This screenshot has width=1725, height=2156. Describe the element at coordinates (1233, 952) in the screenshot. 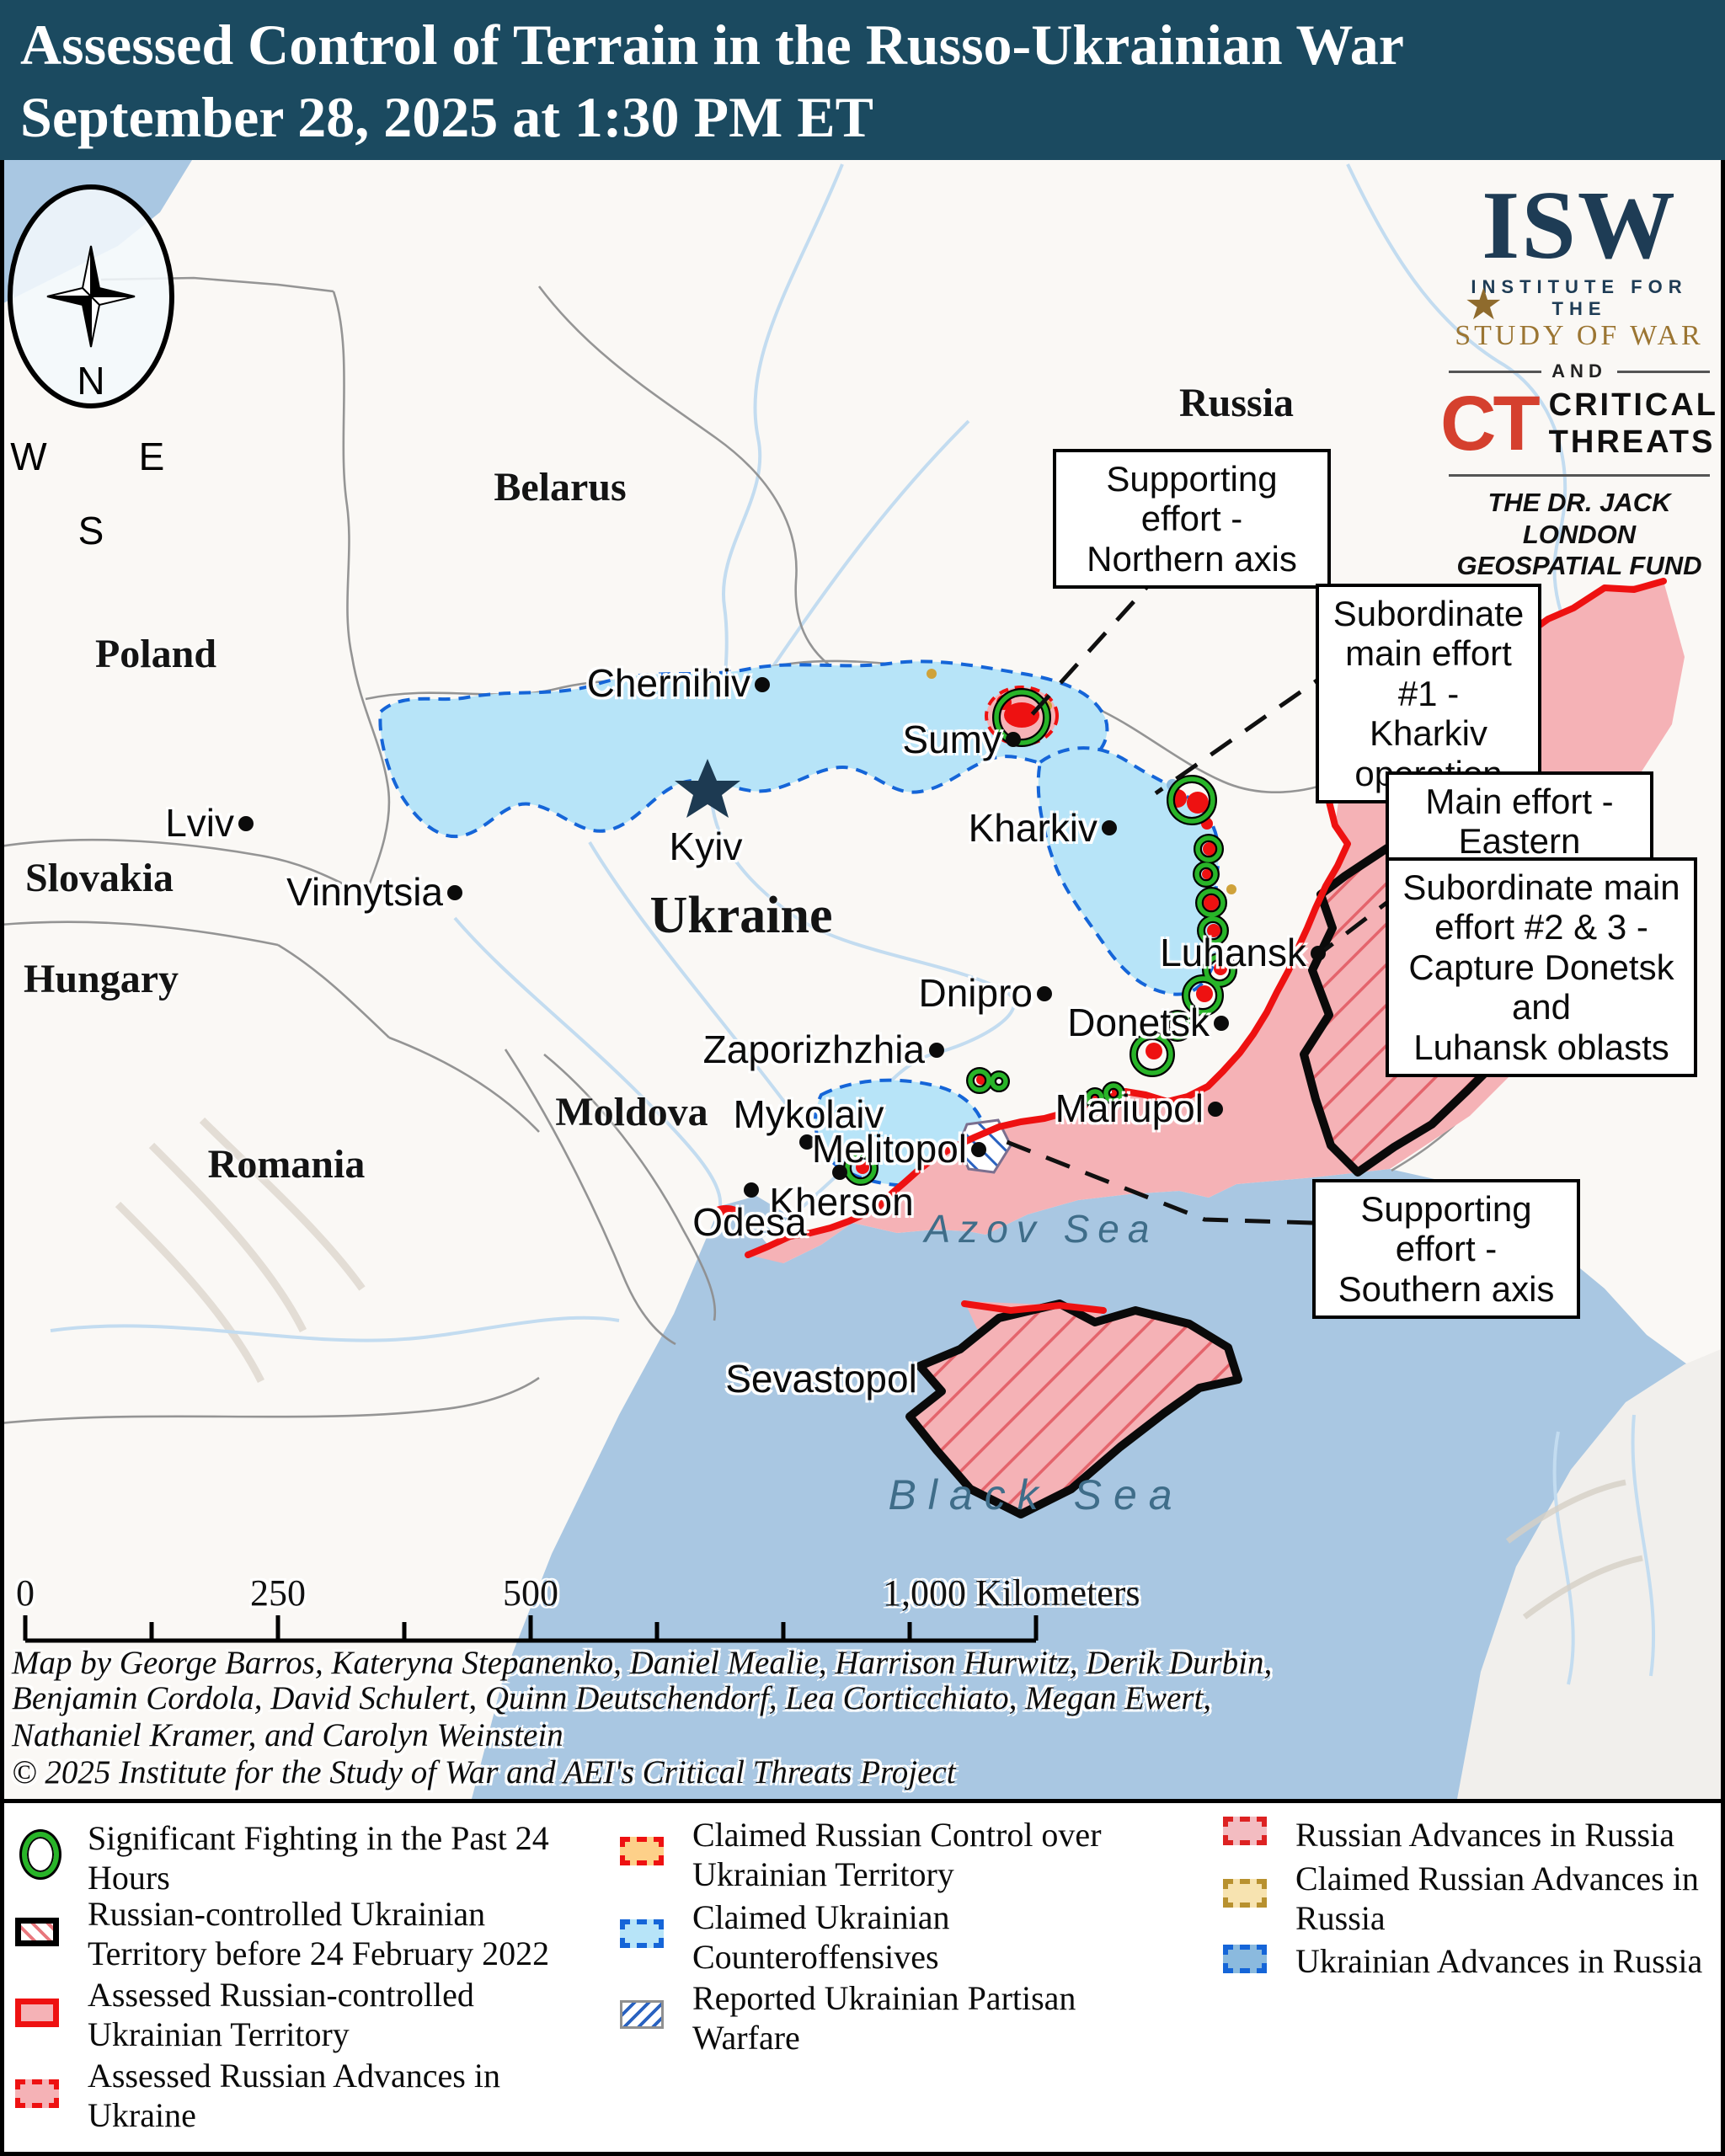

I see `city-label-luhansk: Luhansk` at that location.